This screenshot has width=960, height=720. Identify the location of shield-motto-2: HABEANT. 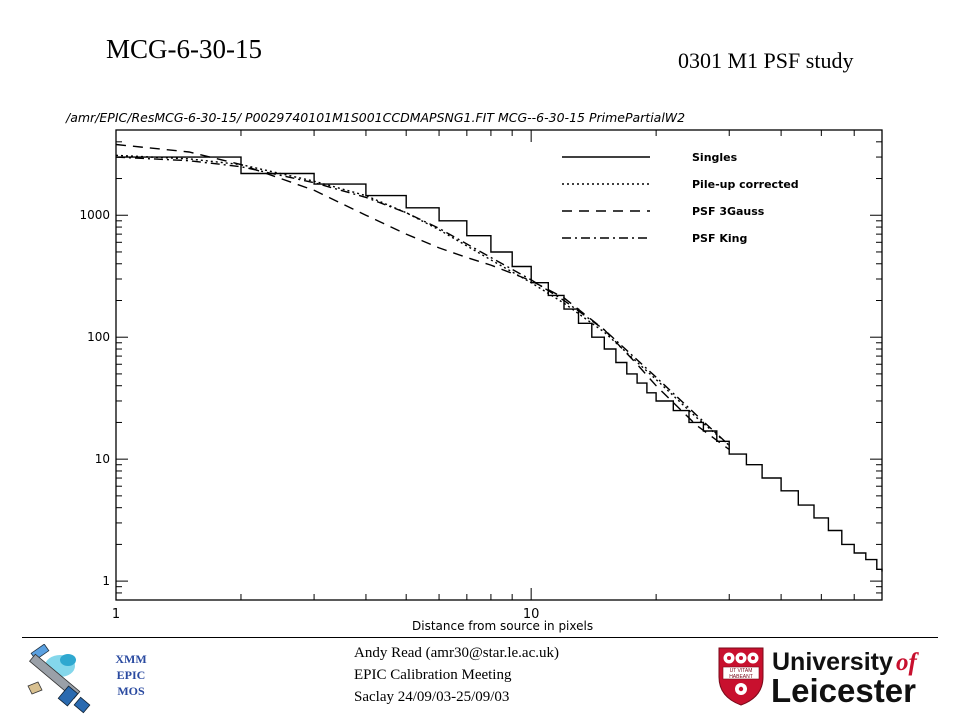
(741, 677).